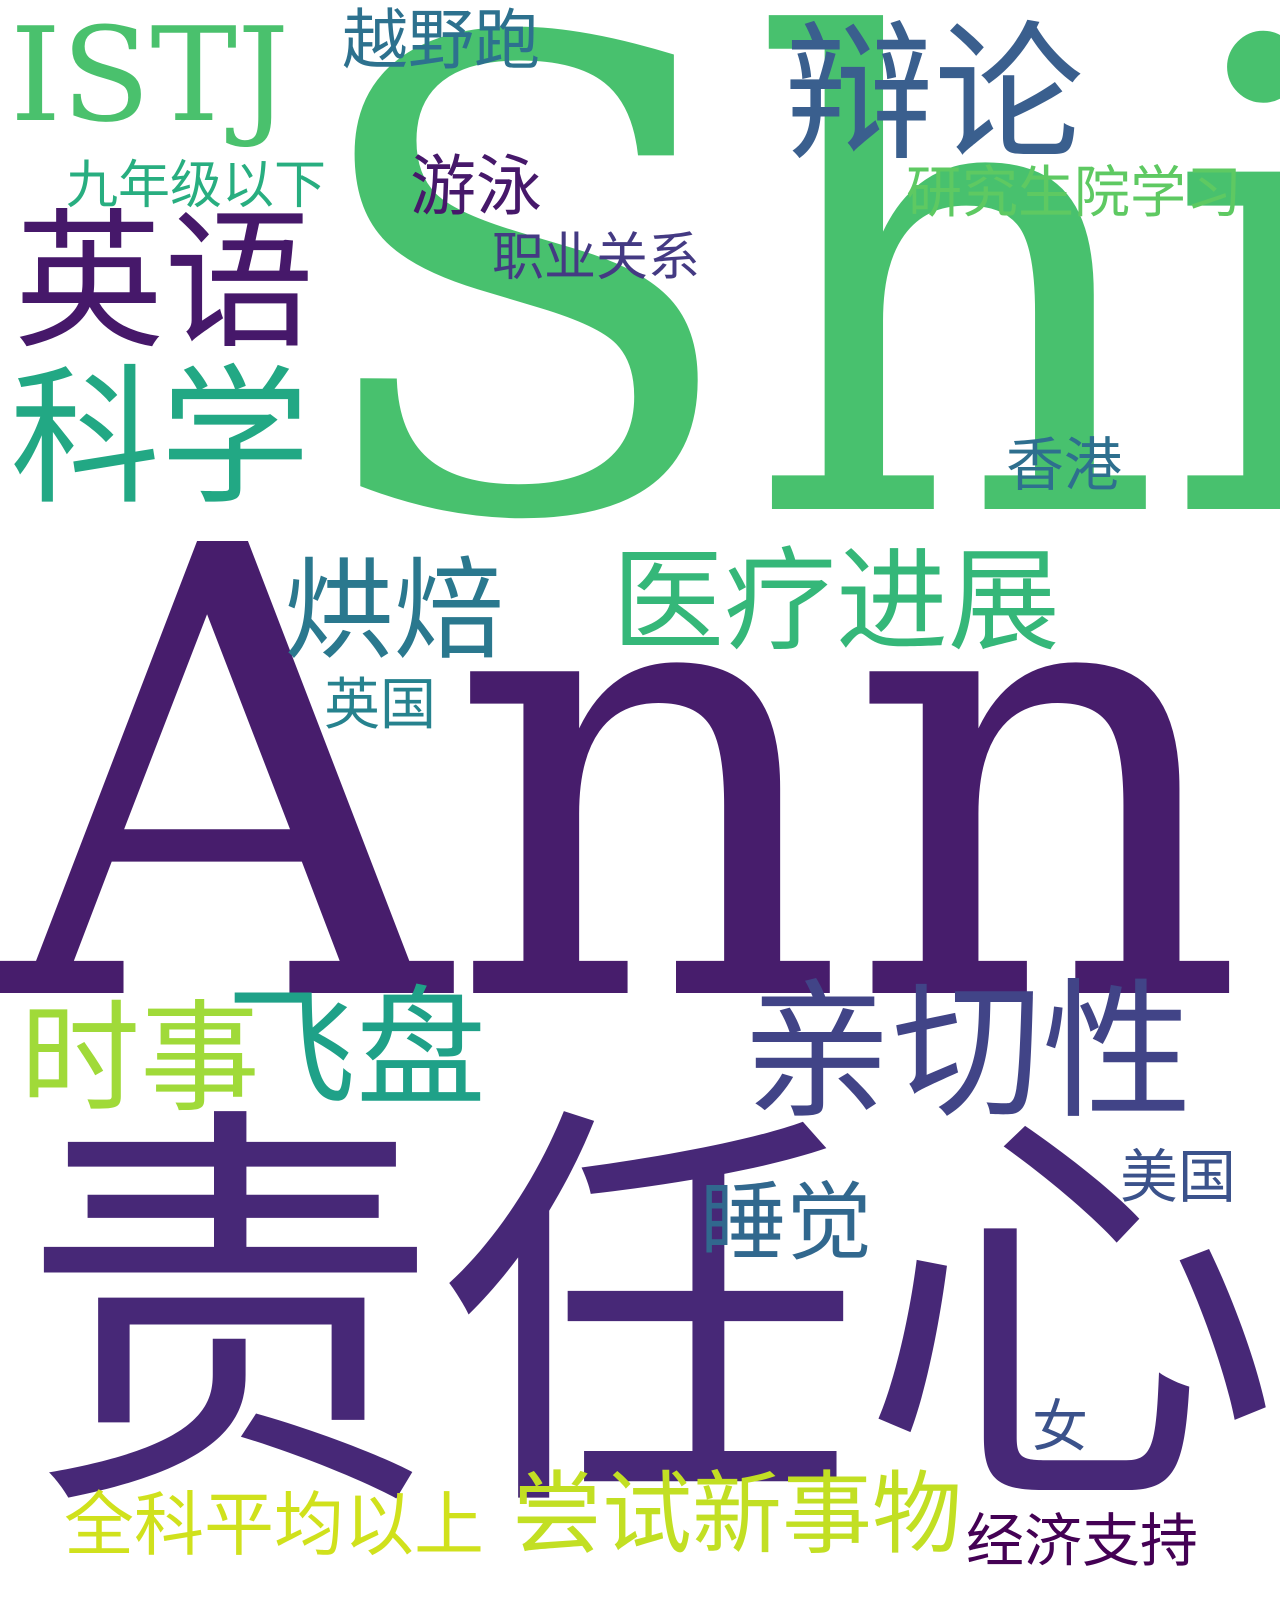 Image resolution: width=1280 pixels, height=1600 pixels. Describe the element at coordinates (1064, 465) in the screenshot. I see `word-xianggang: 香港` at that location.